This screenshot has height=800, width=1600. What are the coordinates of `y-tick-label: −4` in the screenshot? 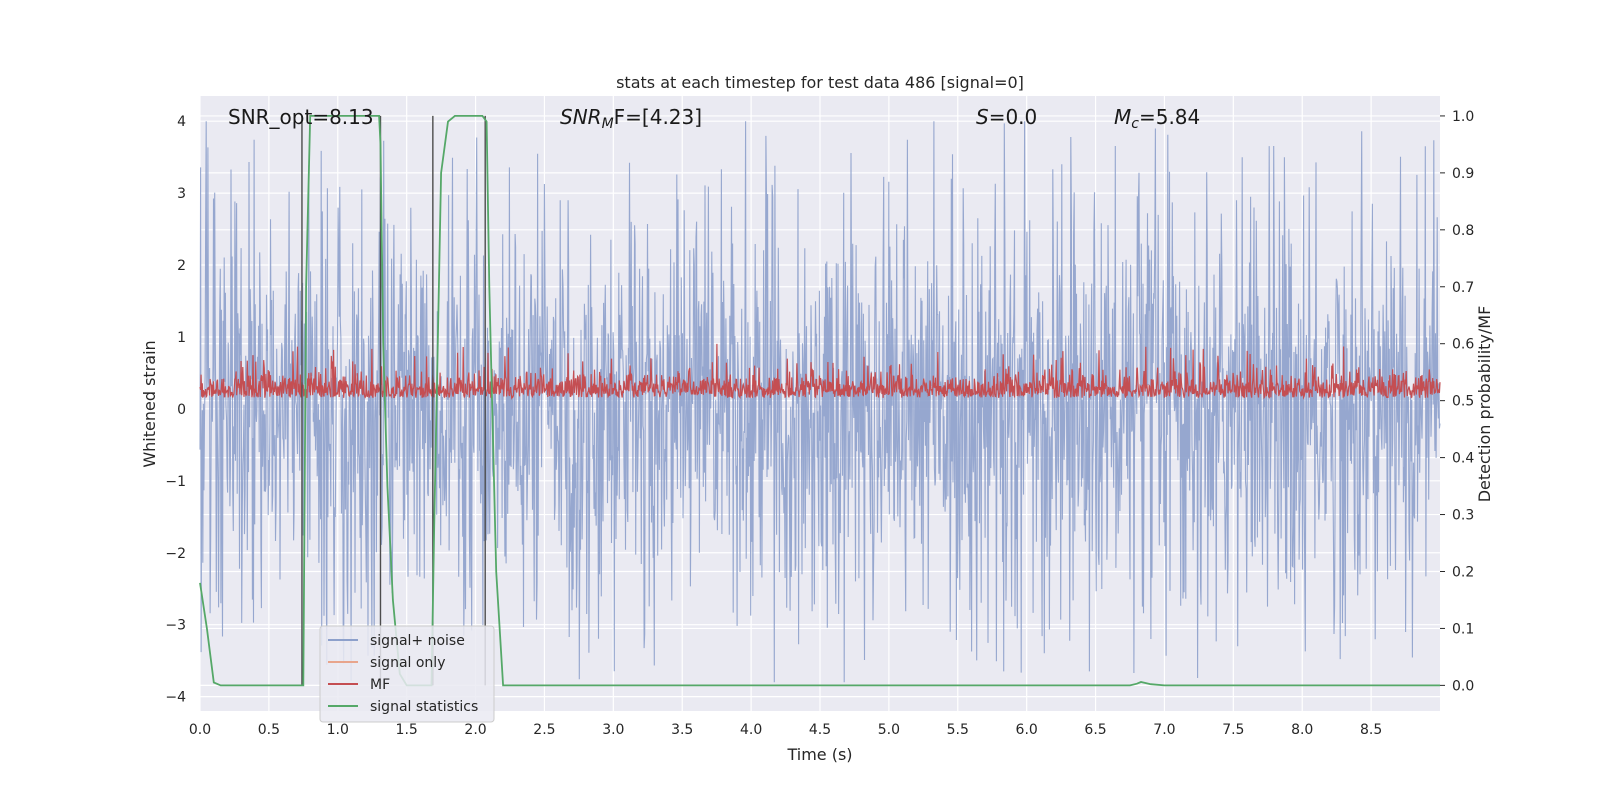 It's located at (175, 698).